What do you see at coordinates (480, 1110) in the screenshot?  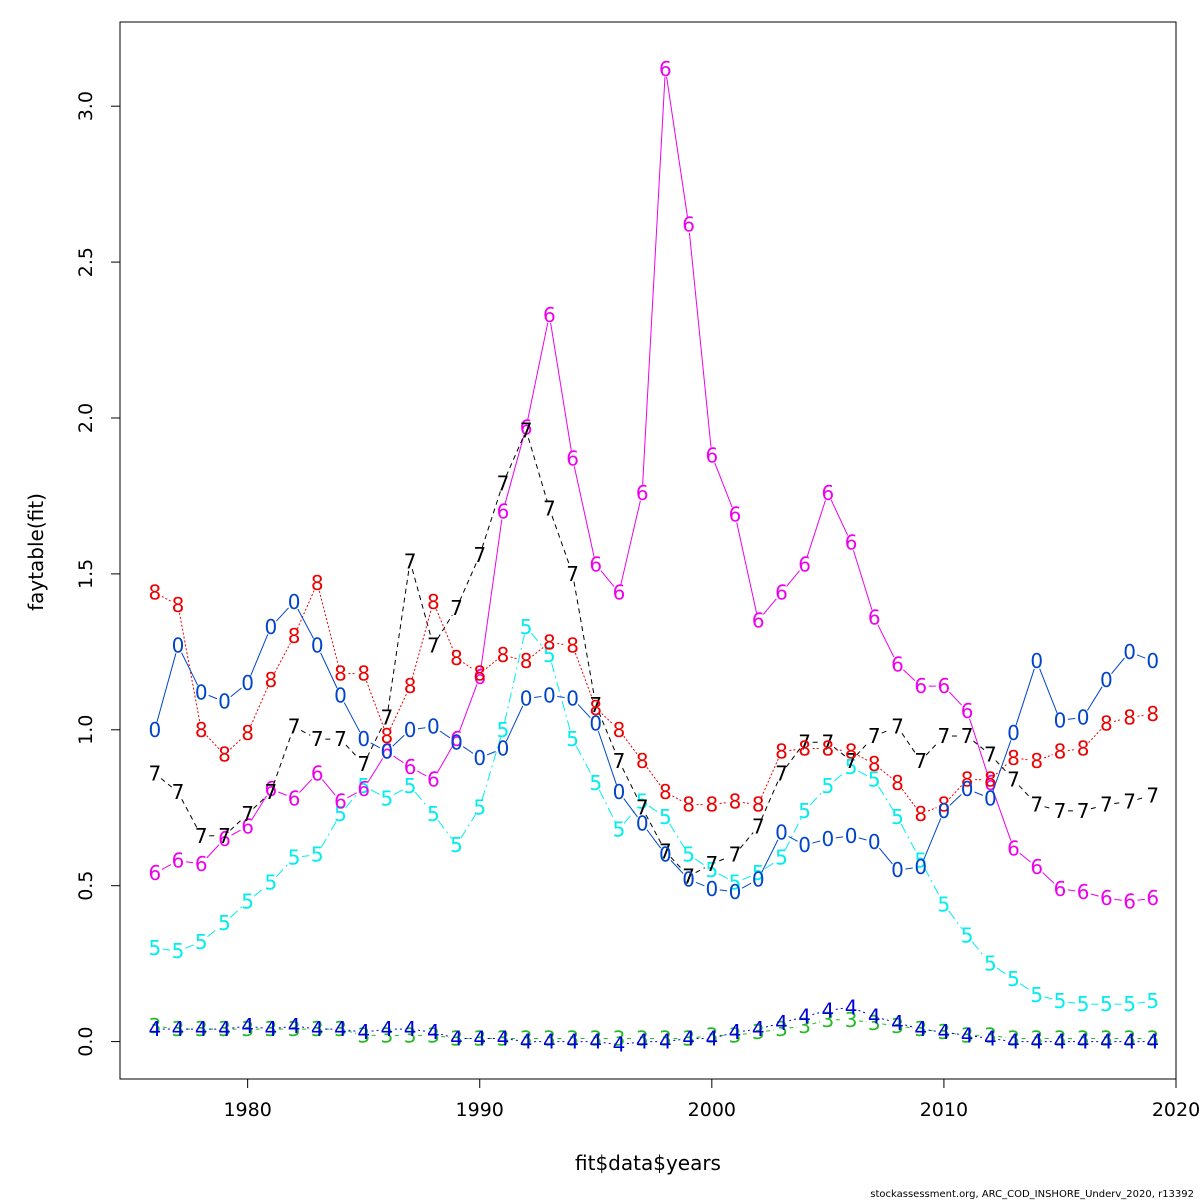 I see `x-tick-label: 1990` at bounding box center [480, 1110].